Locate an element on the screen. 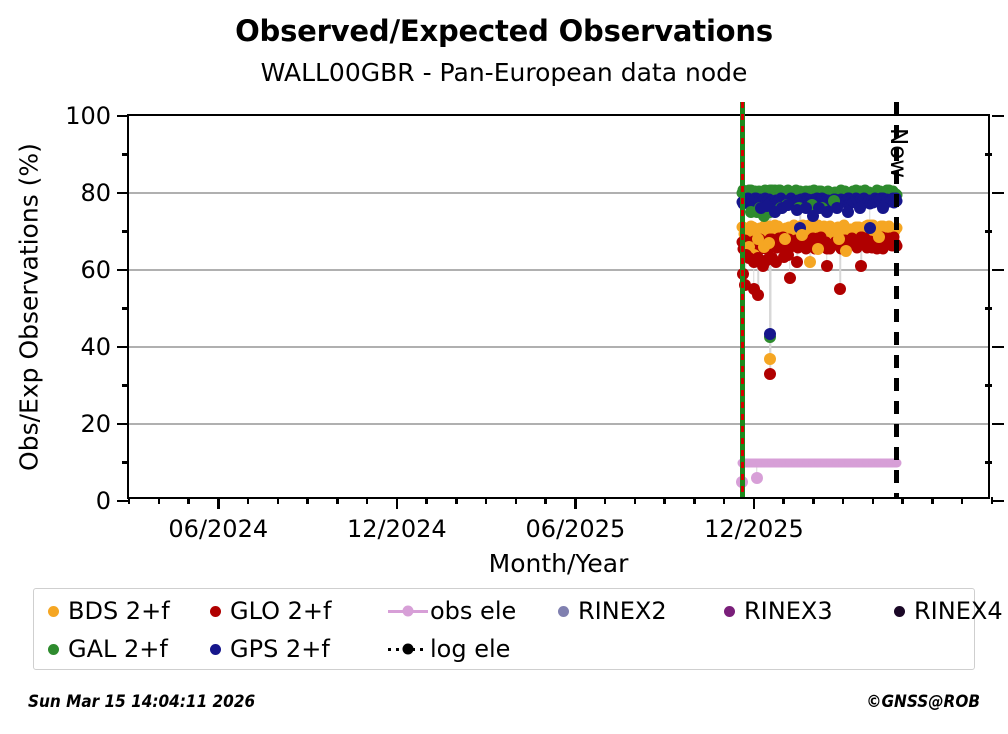 Image resolution: width=1008 pixels, height=734 pixels. legend-item-bds-2-f: BDS 2+f is located at coordinates (109, 611).